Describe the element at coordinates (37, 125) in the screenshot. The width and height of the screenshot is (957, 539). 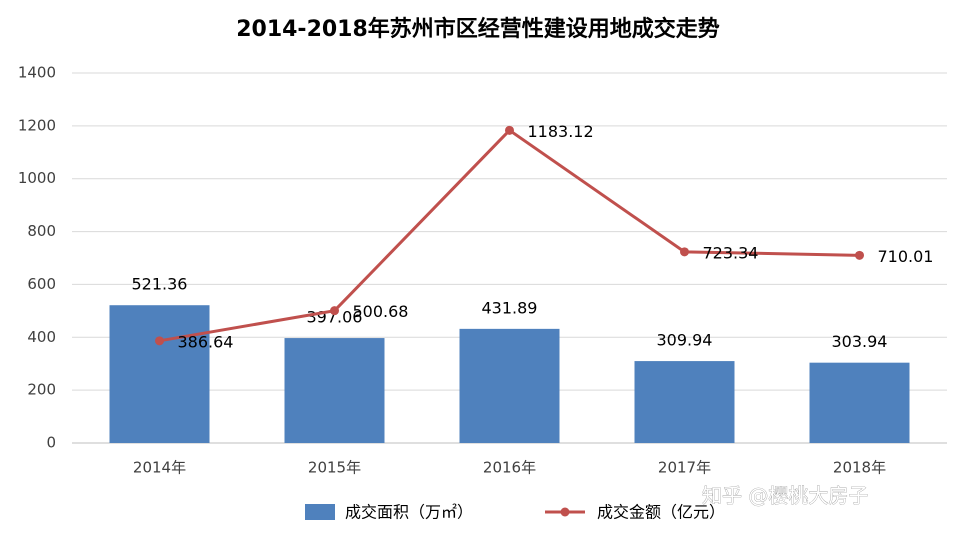
I see `y-tick-label: 1200` at that location.